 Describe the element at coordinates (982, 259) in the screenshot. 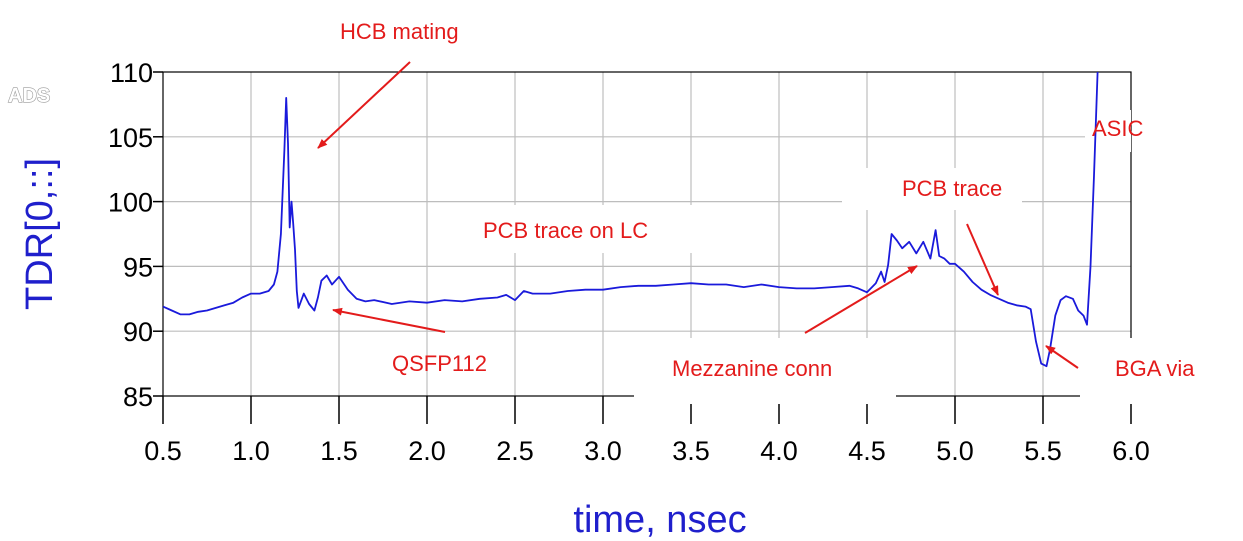

I see `arrow-pcb-trace` at that location.